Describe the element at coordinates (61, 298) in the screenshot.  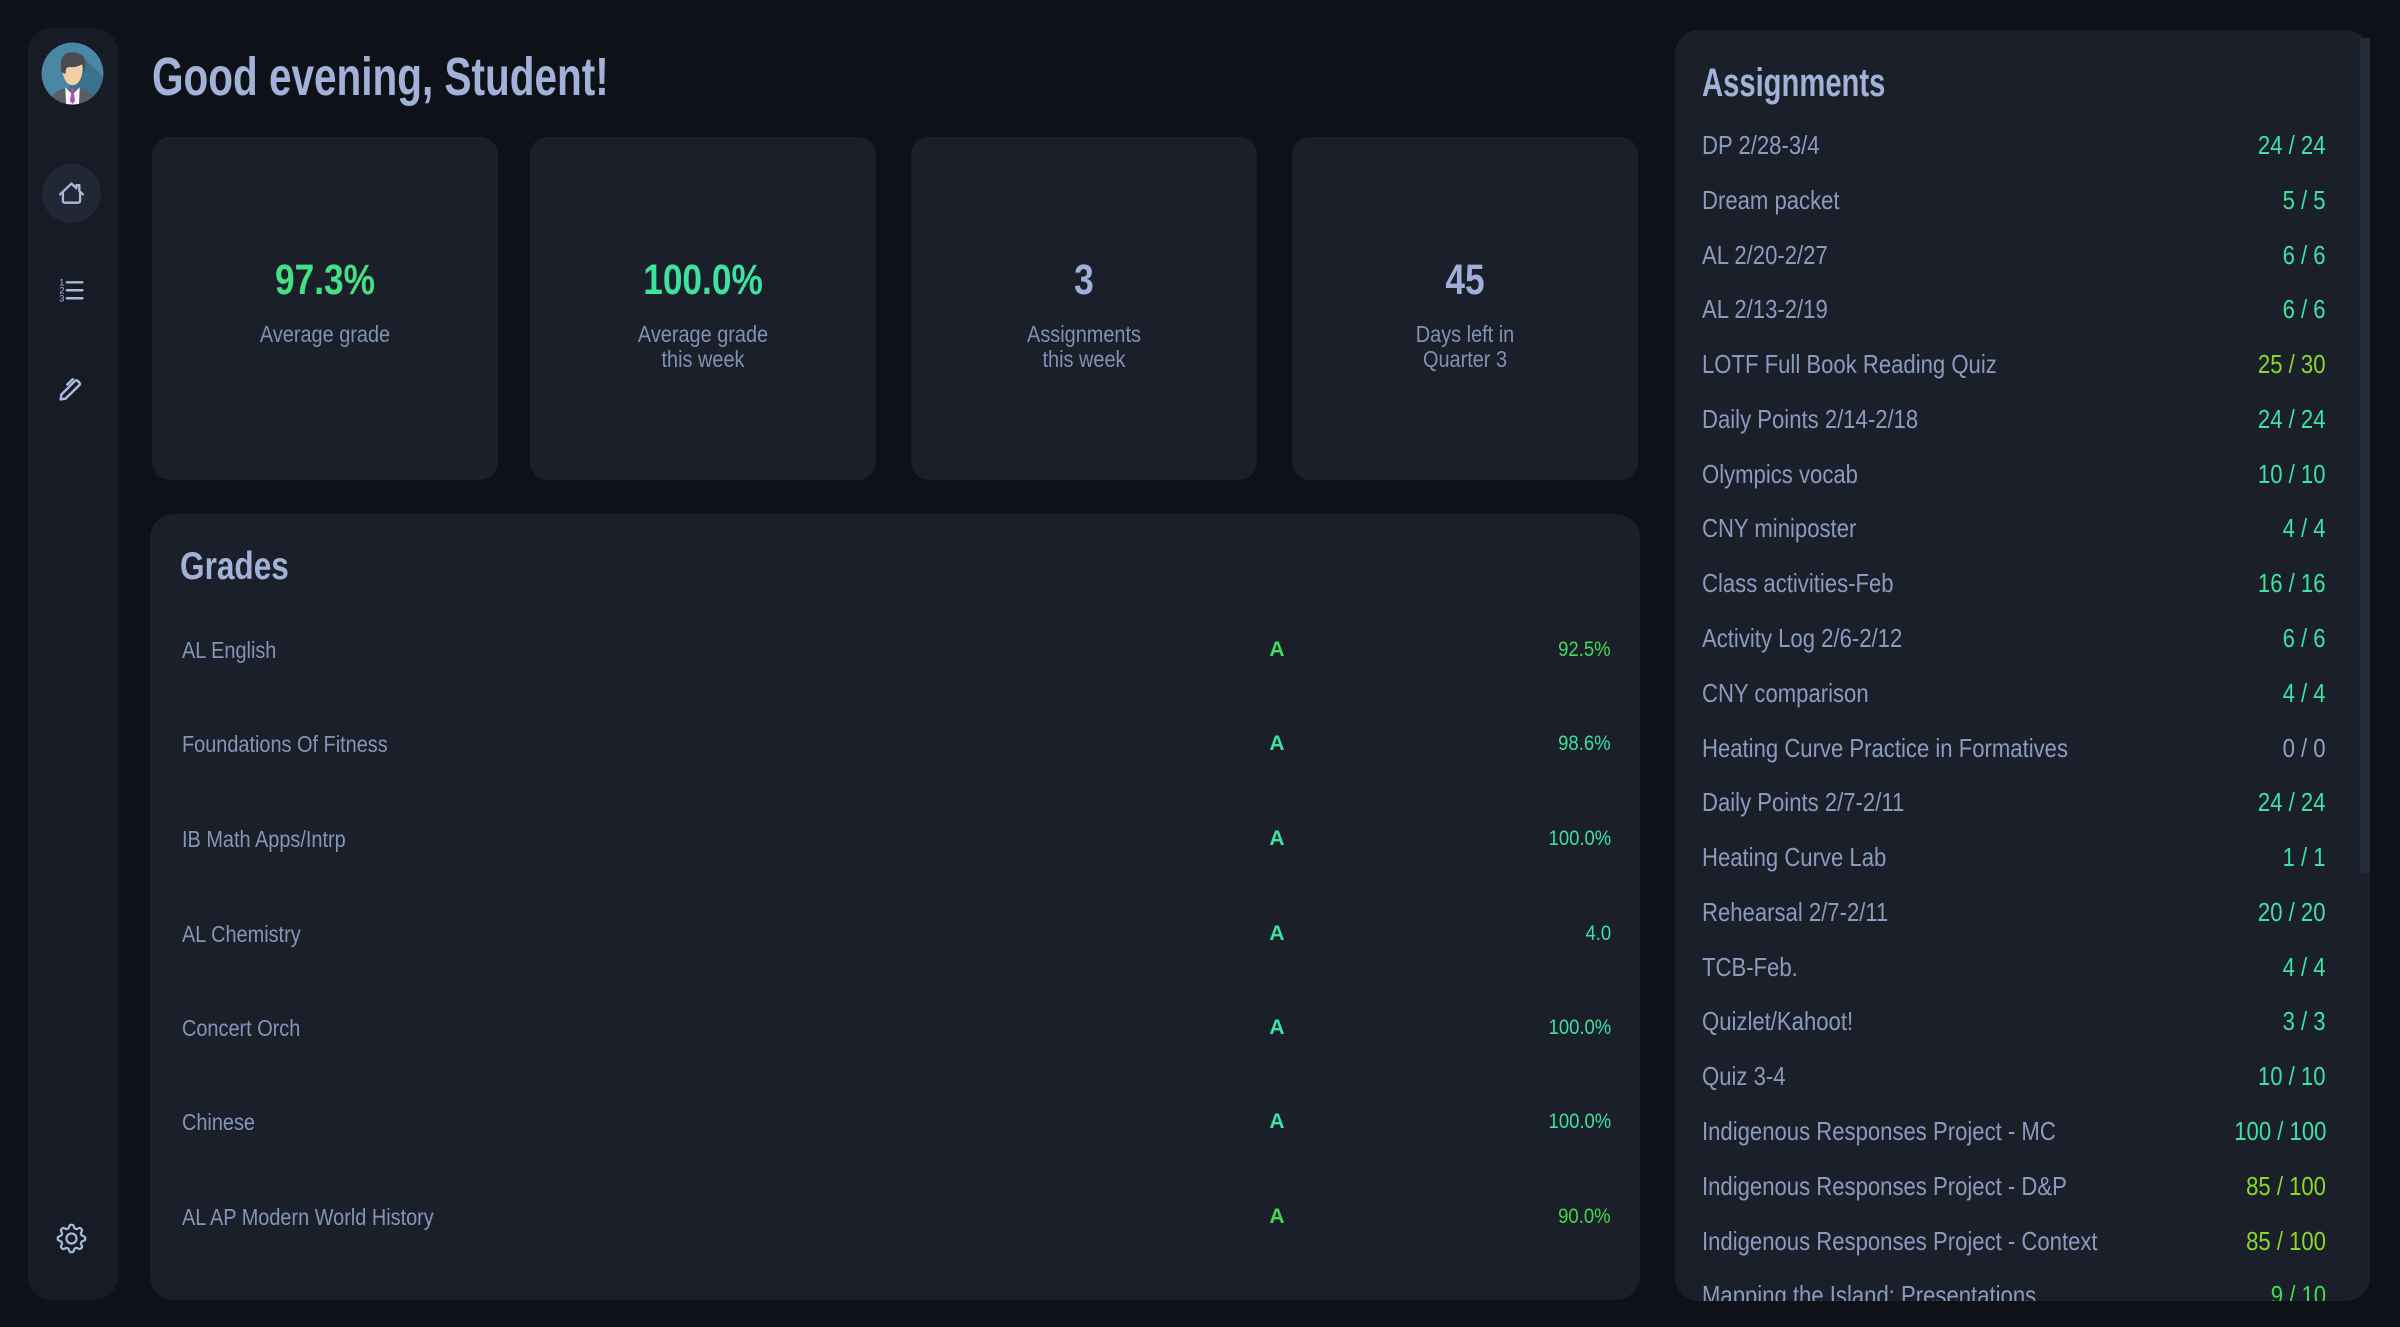
I see `svg-text: 3` at that location.